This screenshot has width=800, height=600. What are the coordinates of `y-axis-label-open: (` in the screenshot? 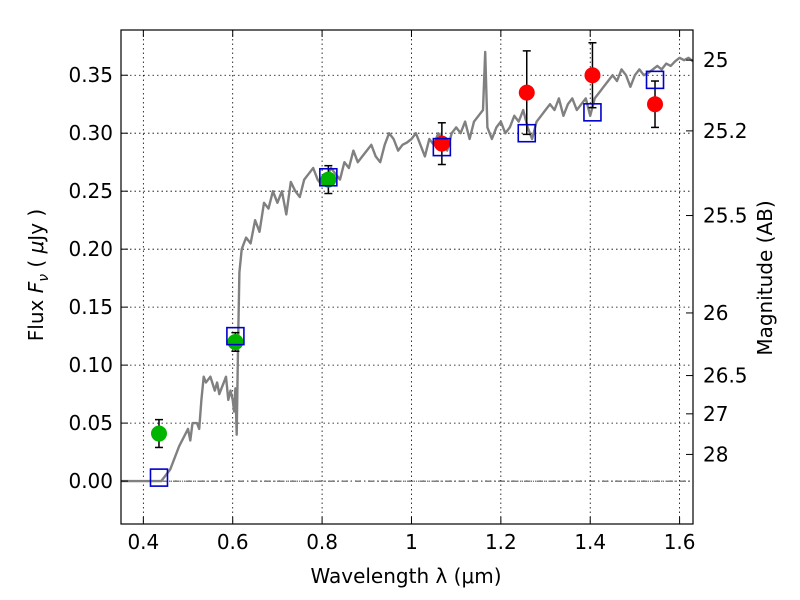 It's located at (36, 263).